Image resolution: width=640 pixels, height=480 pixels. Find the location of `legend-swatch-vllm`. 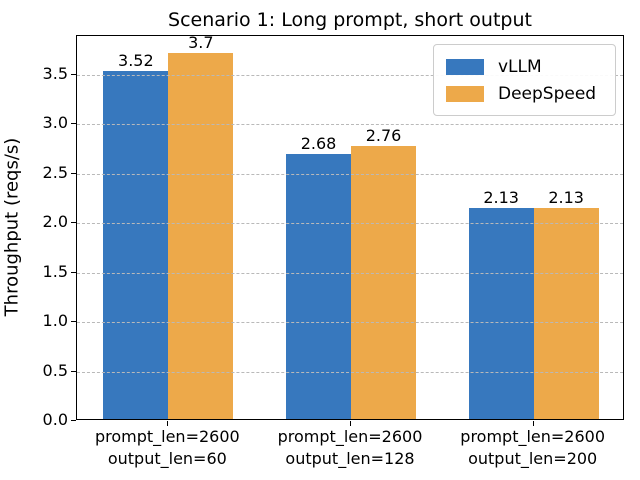

legend-swatch-vllm is located at coordinates (465, 66).